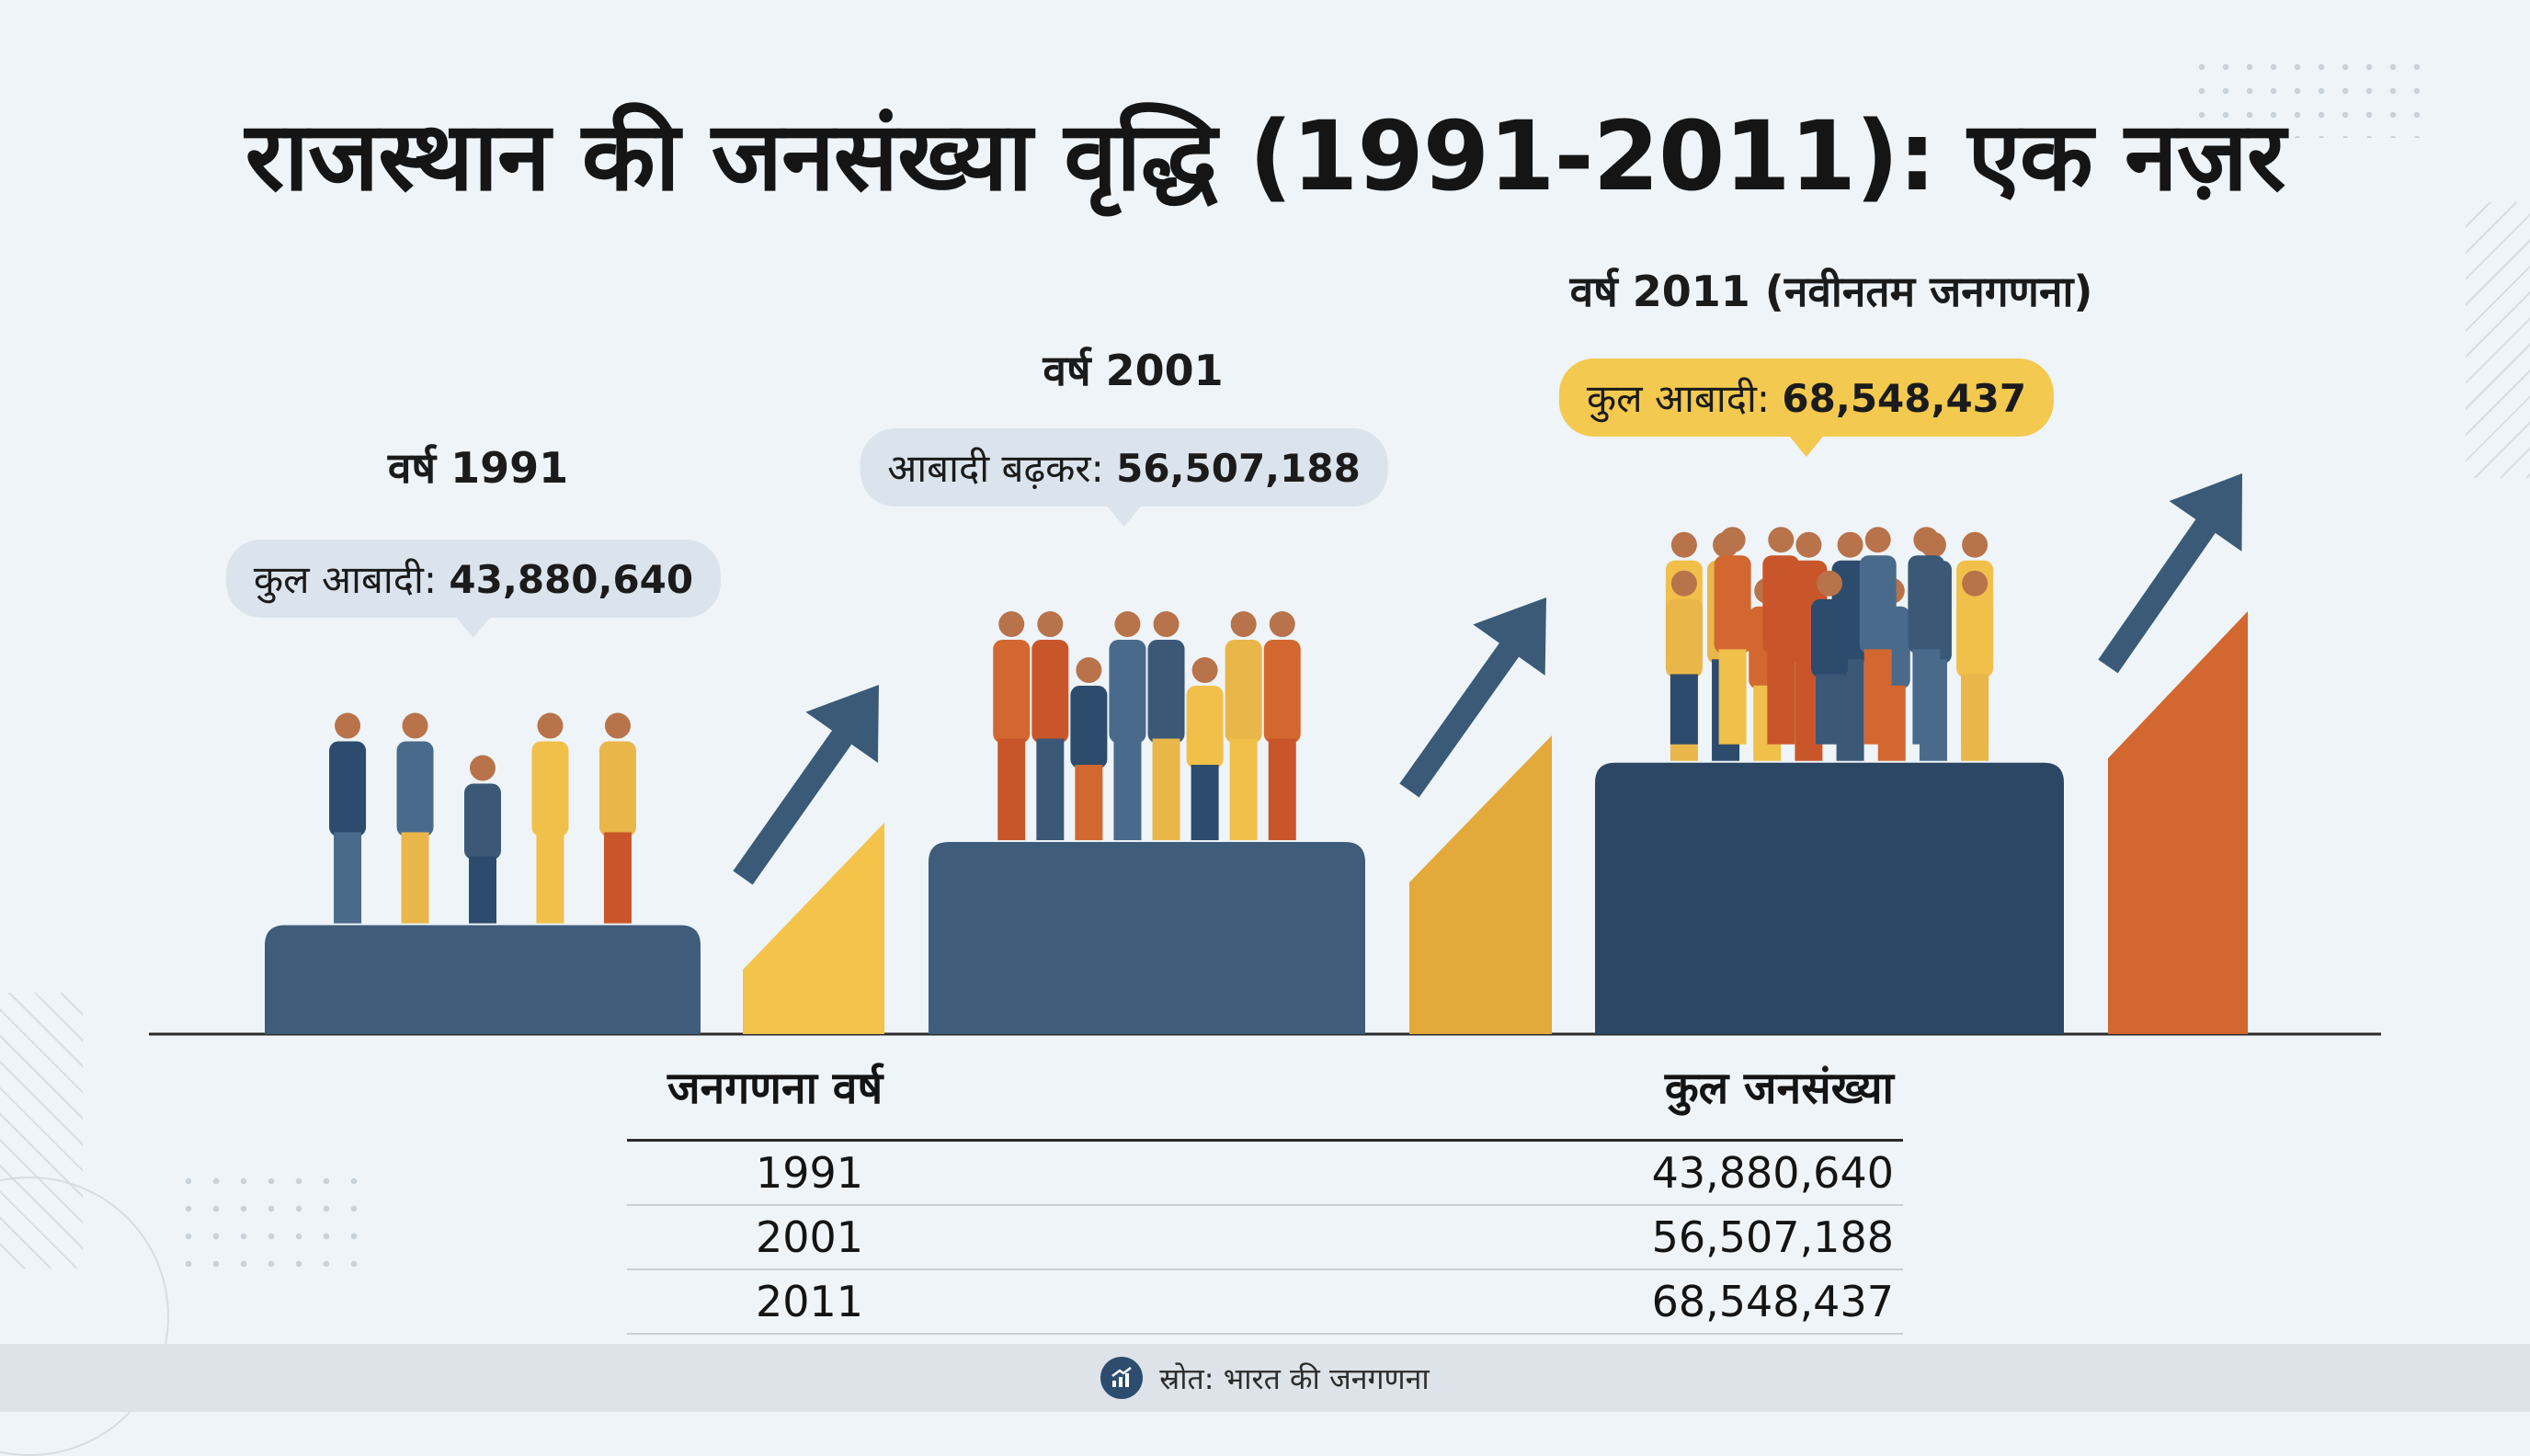  Describe the element at coordinates (1294, 1378) in the screenshot. I see `source-text: स्रोत: भारत की जनगणना` at that location.